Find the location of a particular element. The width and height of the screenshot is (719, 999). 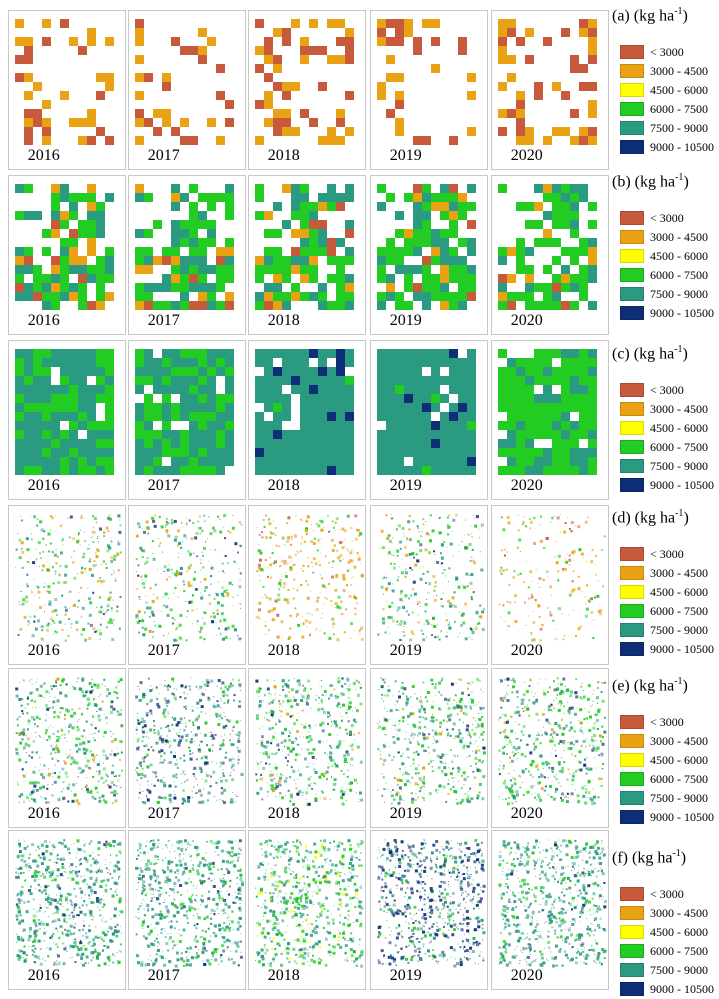

panel-letter: (c) is located at coordinates (621, 354).